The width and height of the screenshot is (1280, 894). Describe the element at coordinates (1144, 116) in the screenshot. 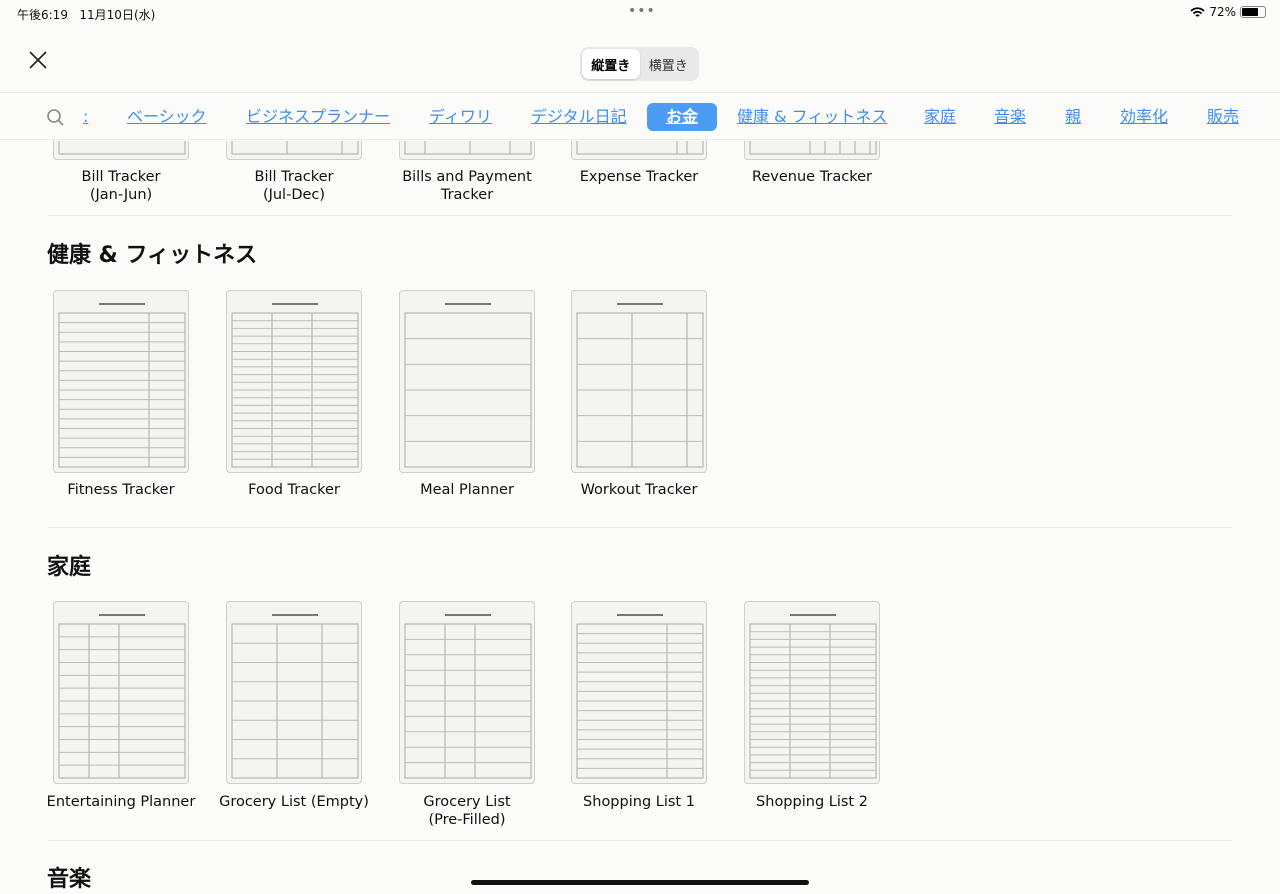

I see `tab-productivity: 効率化` at that location.